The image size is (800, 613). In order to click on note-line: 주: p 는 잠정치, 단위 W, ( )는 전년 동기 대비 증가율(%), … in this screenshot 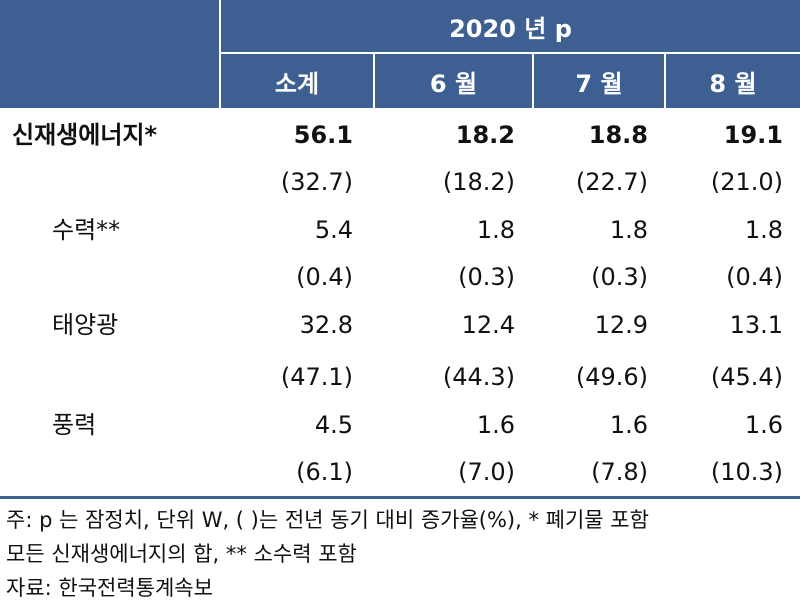, I will do `click(327, 520)`.